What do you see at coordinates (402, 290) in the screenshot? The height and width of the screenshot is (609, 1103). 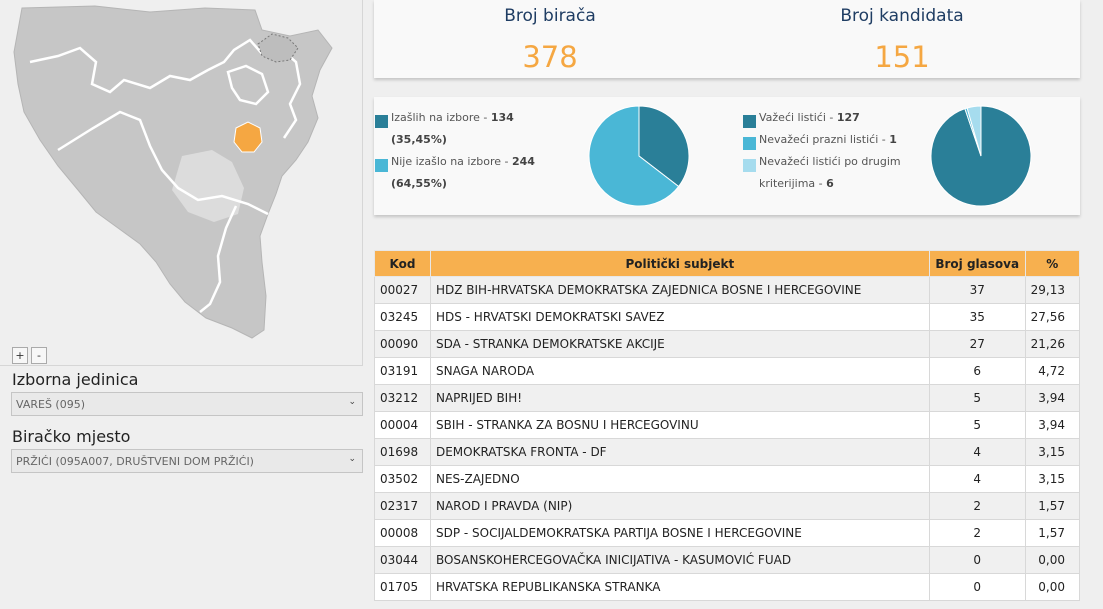 I see `cell-code: 00027` at bounding box center [402, 290].